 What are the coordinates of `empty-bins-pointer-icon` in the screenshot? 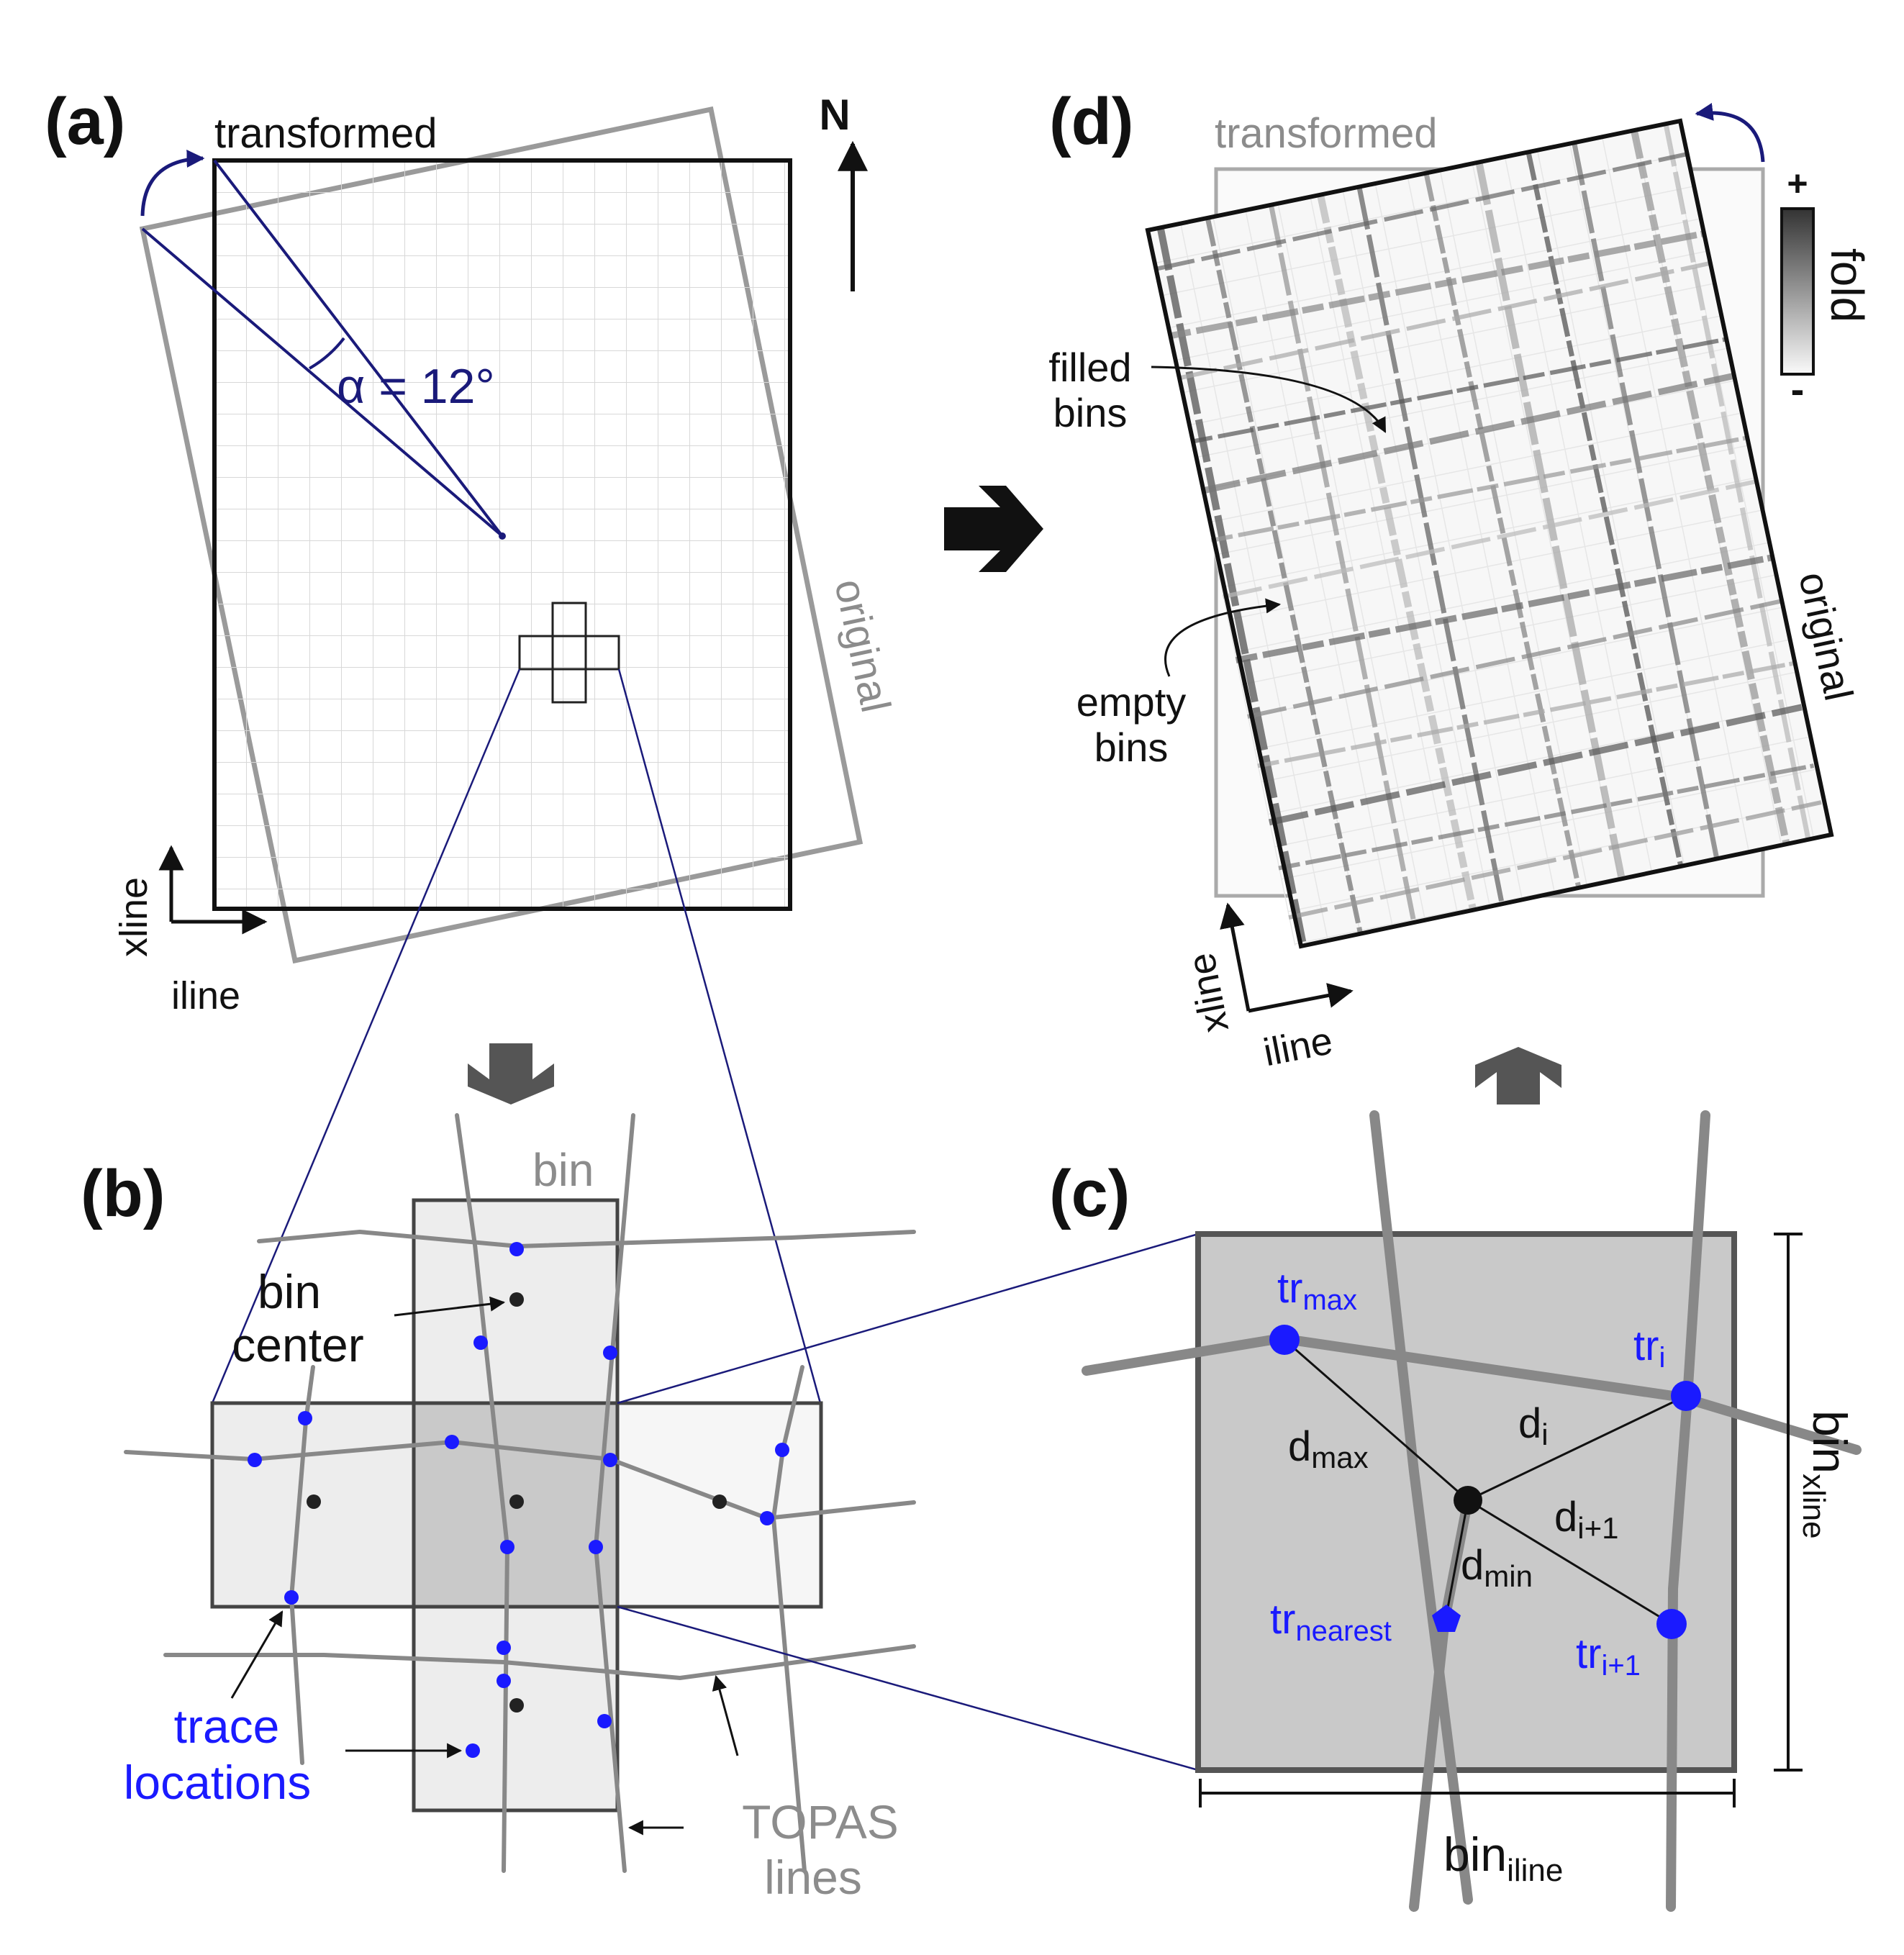 It's located at (1223, 637).